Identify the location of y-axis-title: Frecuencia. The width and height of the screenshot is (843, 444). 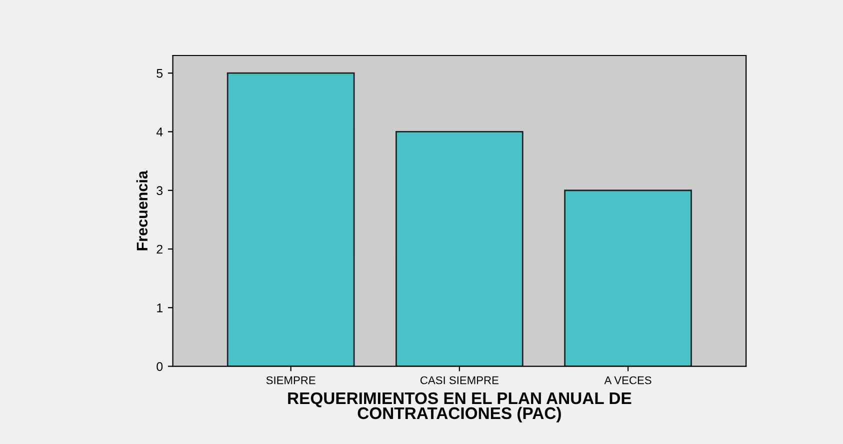
(142, 210).